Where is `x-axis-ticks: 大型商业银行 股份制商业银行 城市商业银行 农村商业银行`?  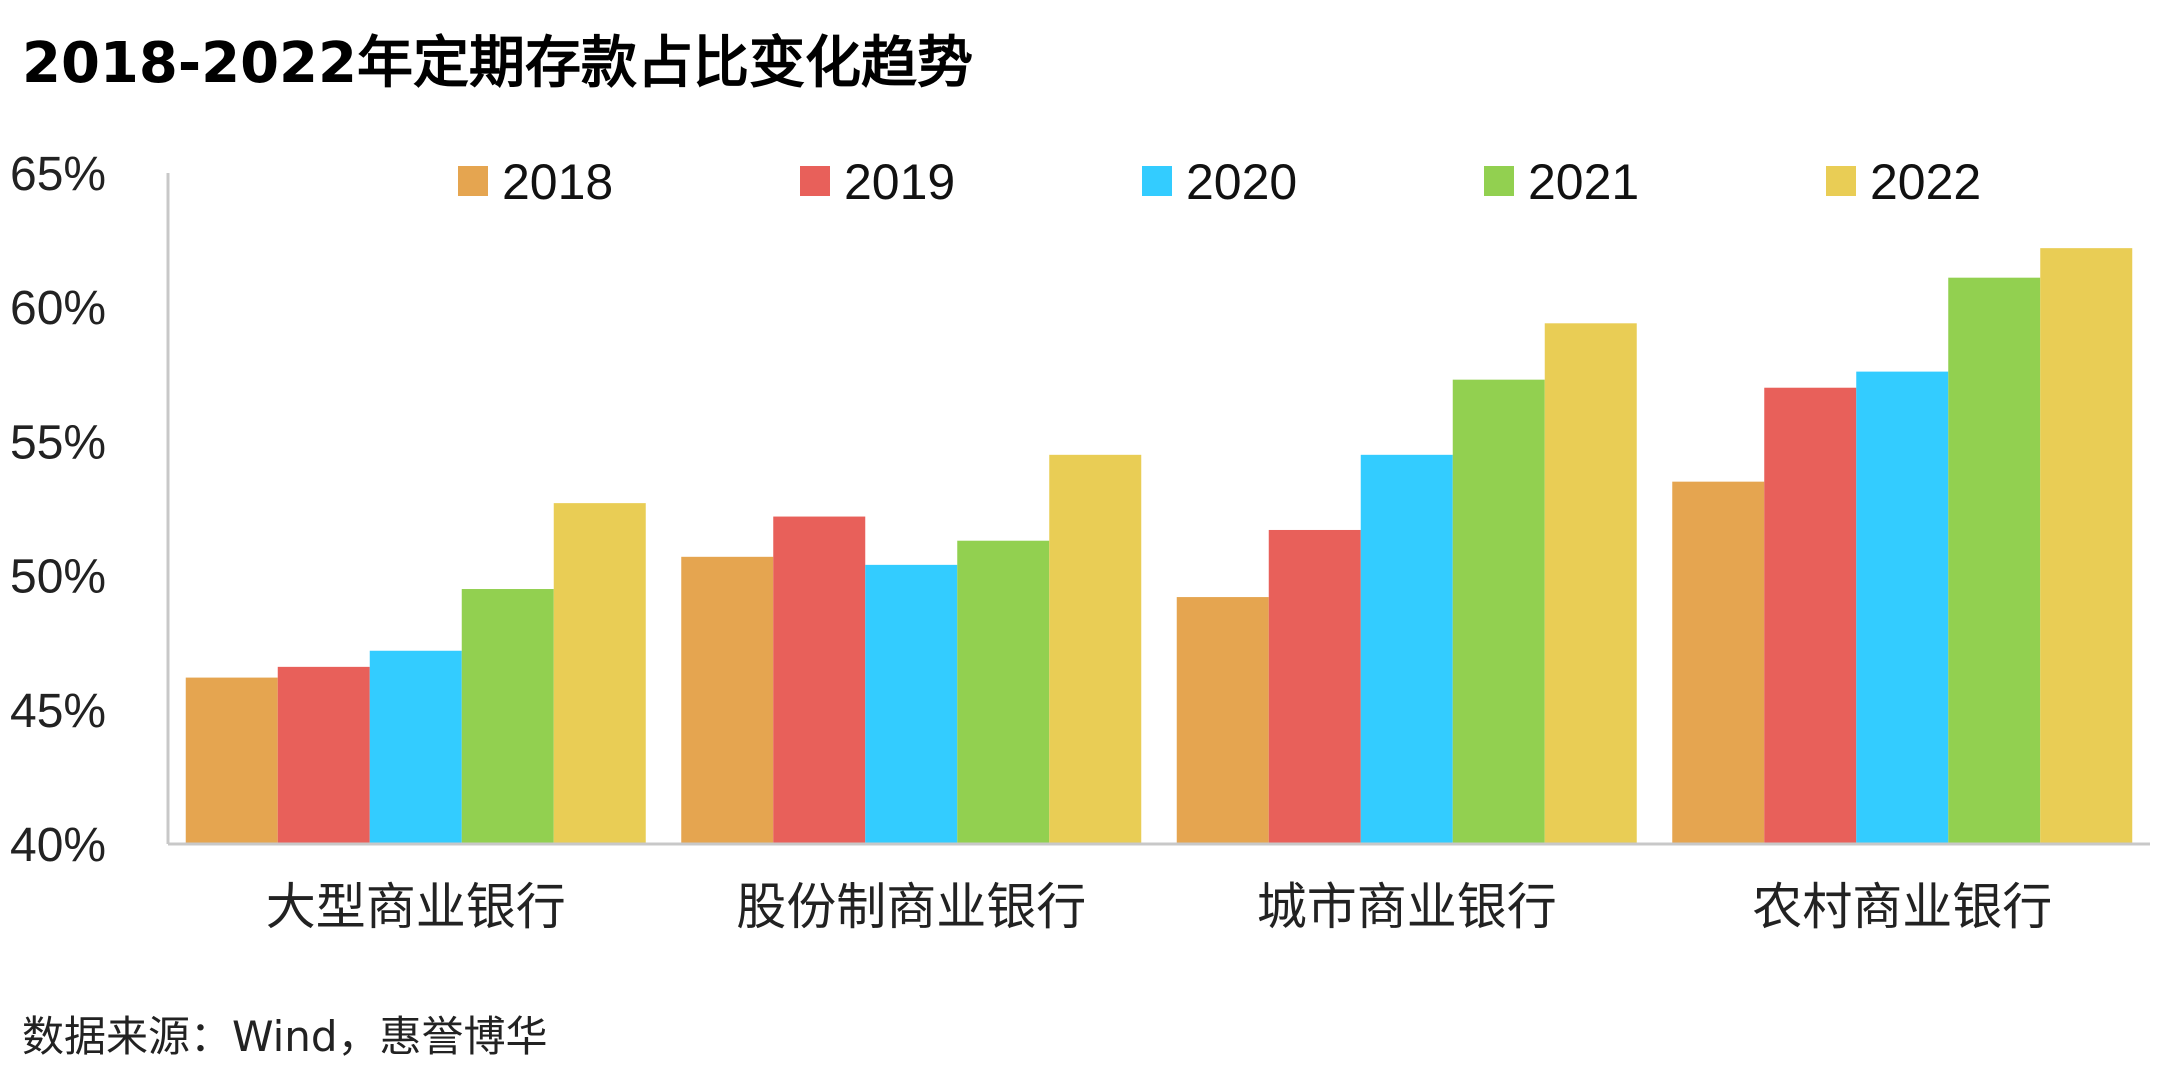
x-axis-ticks: 大型商业银行 股份制商业银行 城市商业银行 农村商业银行 is located at coordinates (1159, 907).